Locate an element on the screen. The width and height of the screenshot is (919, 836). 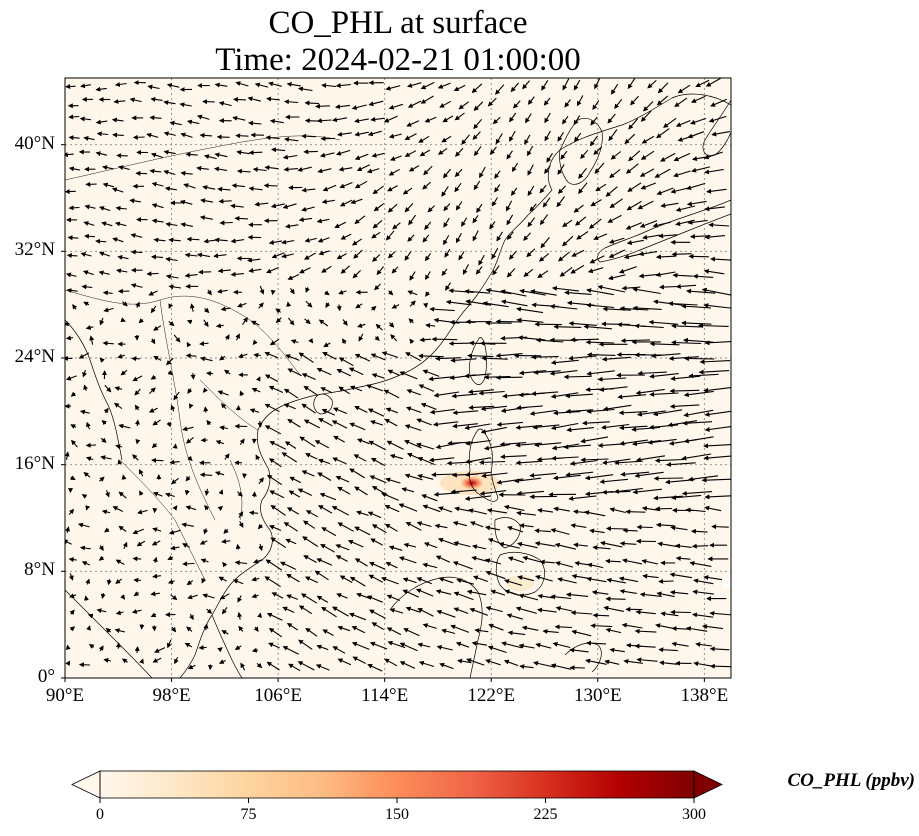
y-tick-label: 8°N is located at coordinates (39, 570).